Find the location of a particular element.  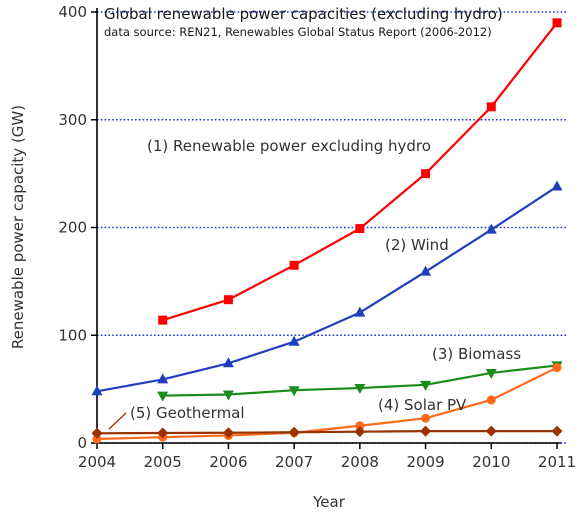

data-point-3-biomass-2009 is located at coordinates (426, 385).